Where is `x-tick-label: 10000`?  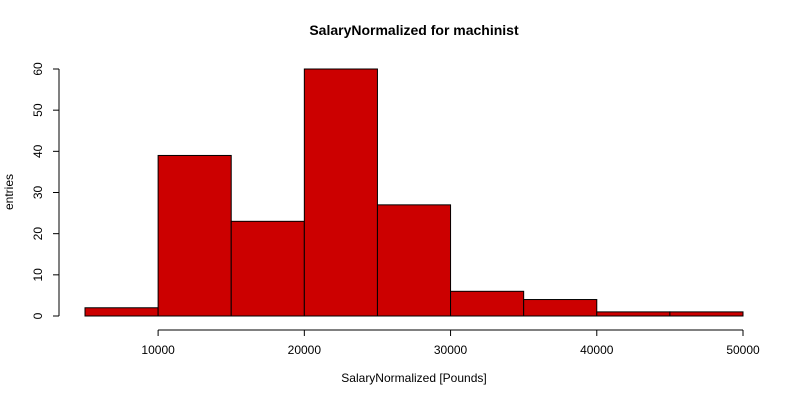
x-tick-label: 10000 is located at coordinates (158, 350).